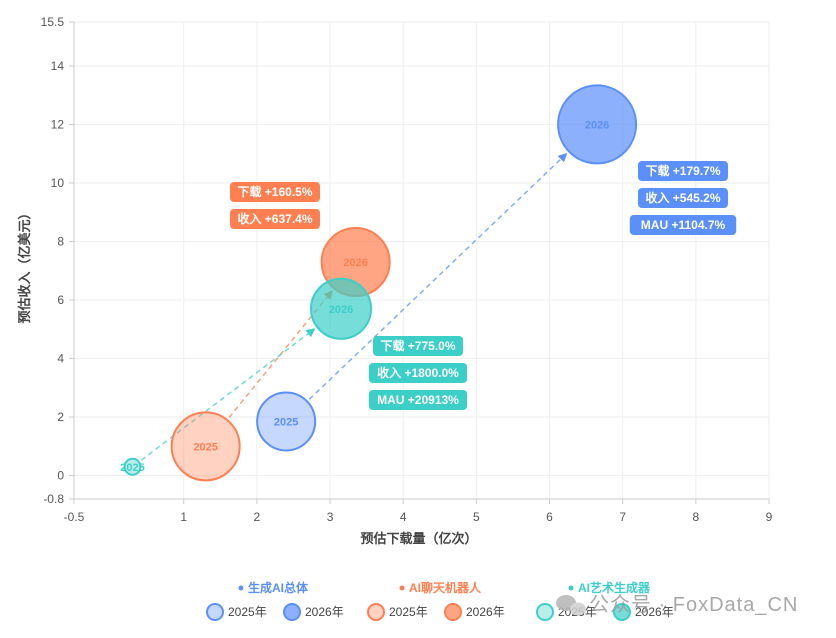  I want to click on y-tick-label: 0, so click(60, 476).